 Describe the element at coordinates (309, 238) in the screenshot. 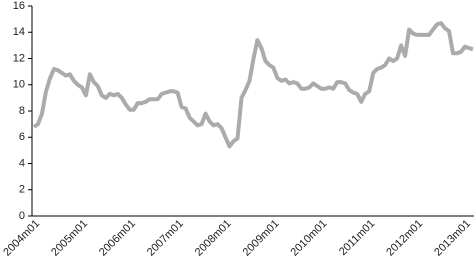

I see `x-tick-label: 2010m01` at that location.